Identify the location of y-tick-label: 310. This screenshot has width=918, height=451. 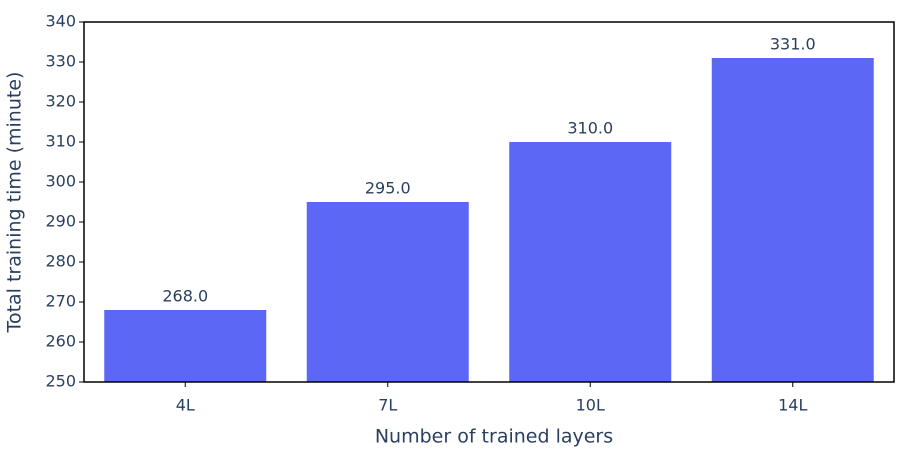
(60, 141).